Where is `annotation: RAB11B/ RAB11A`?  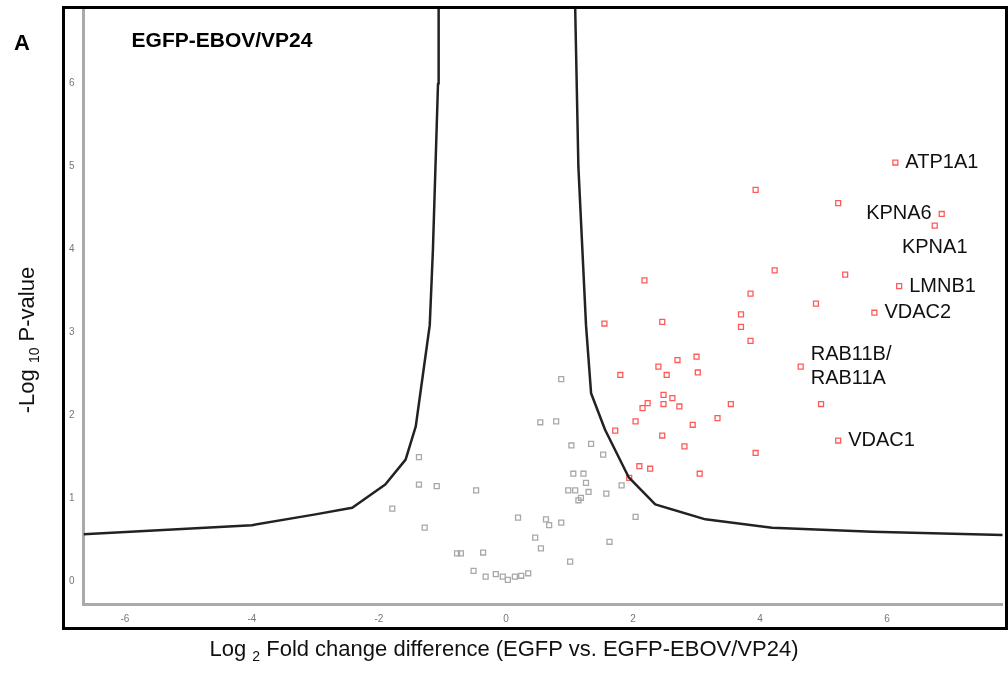
annotation: RAB11B/ RAB11A is located at coordinates (851, 365).